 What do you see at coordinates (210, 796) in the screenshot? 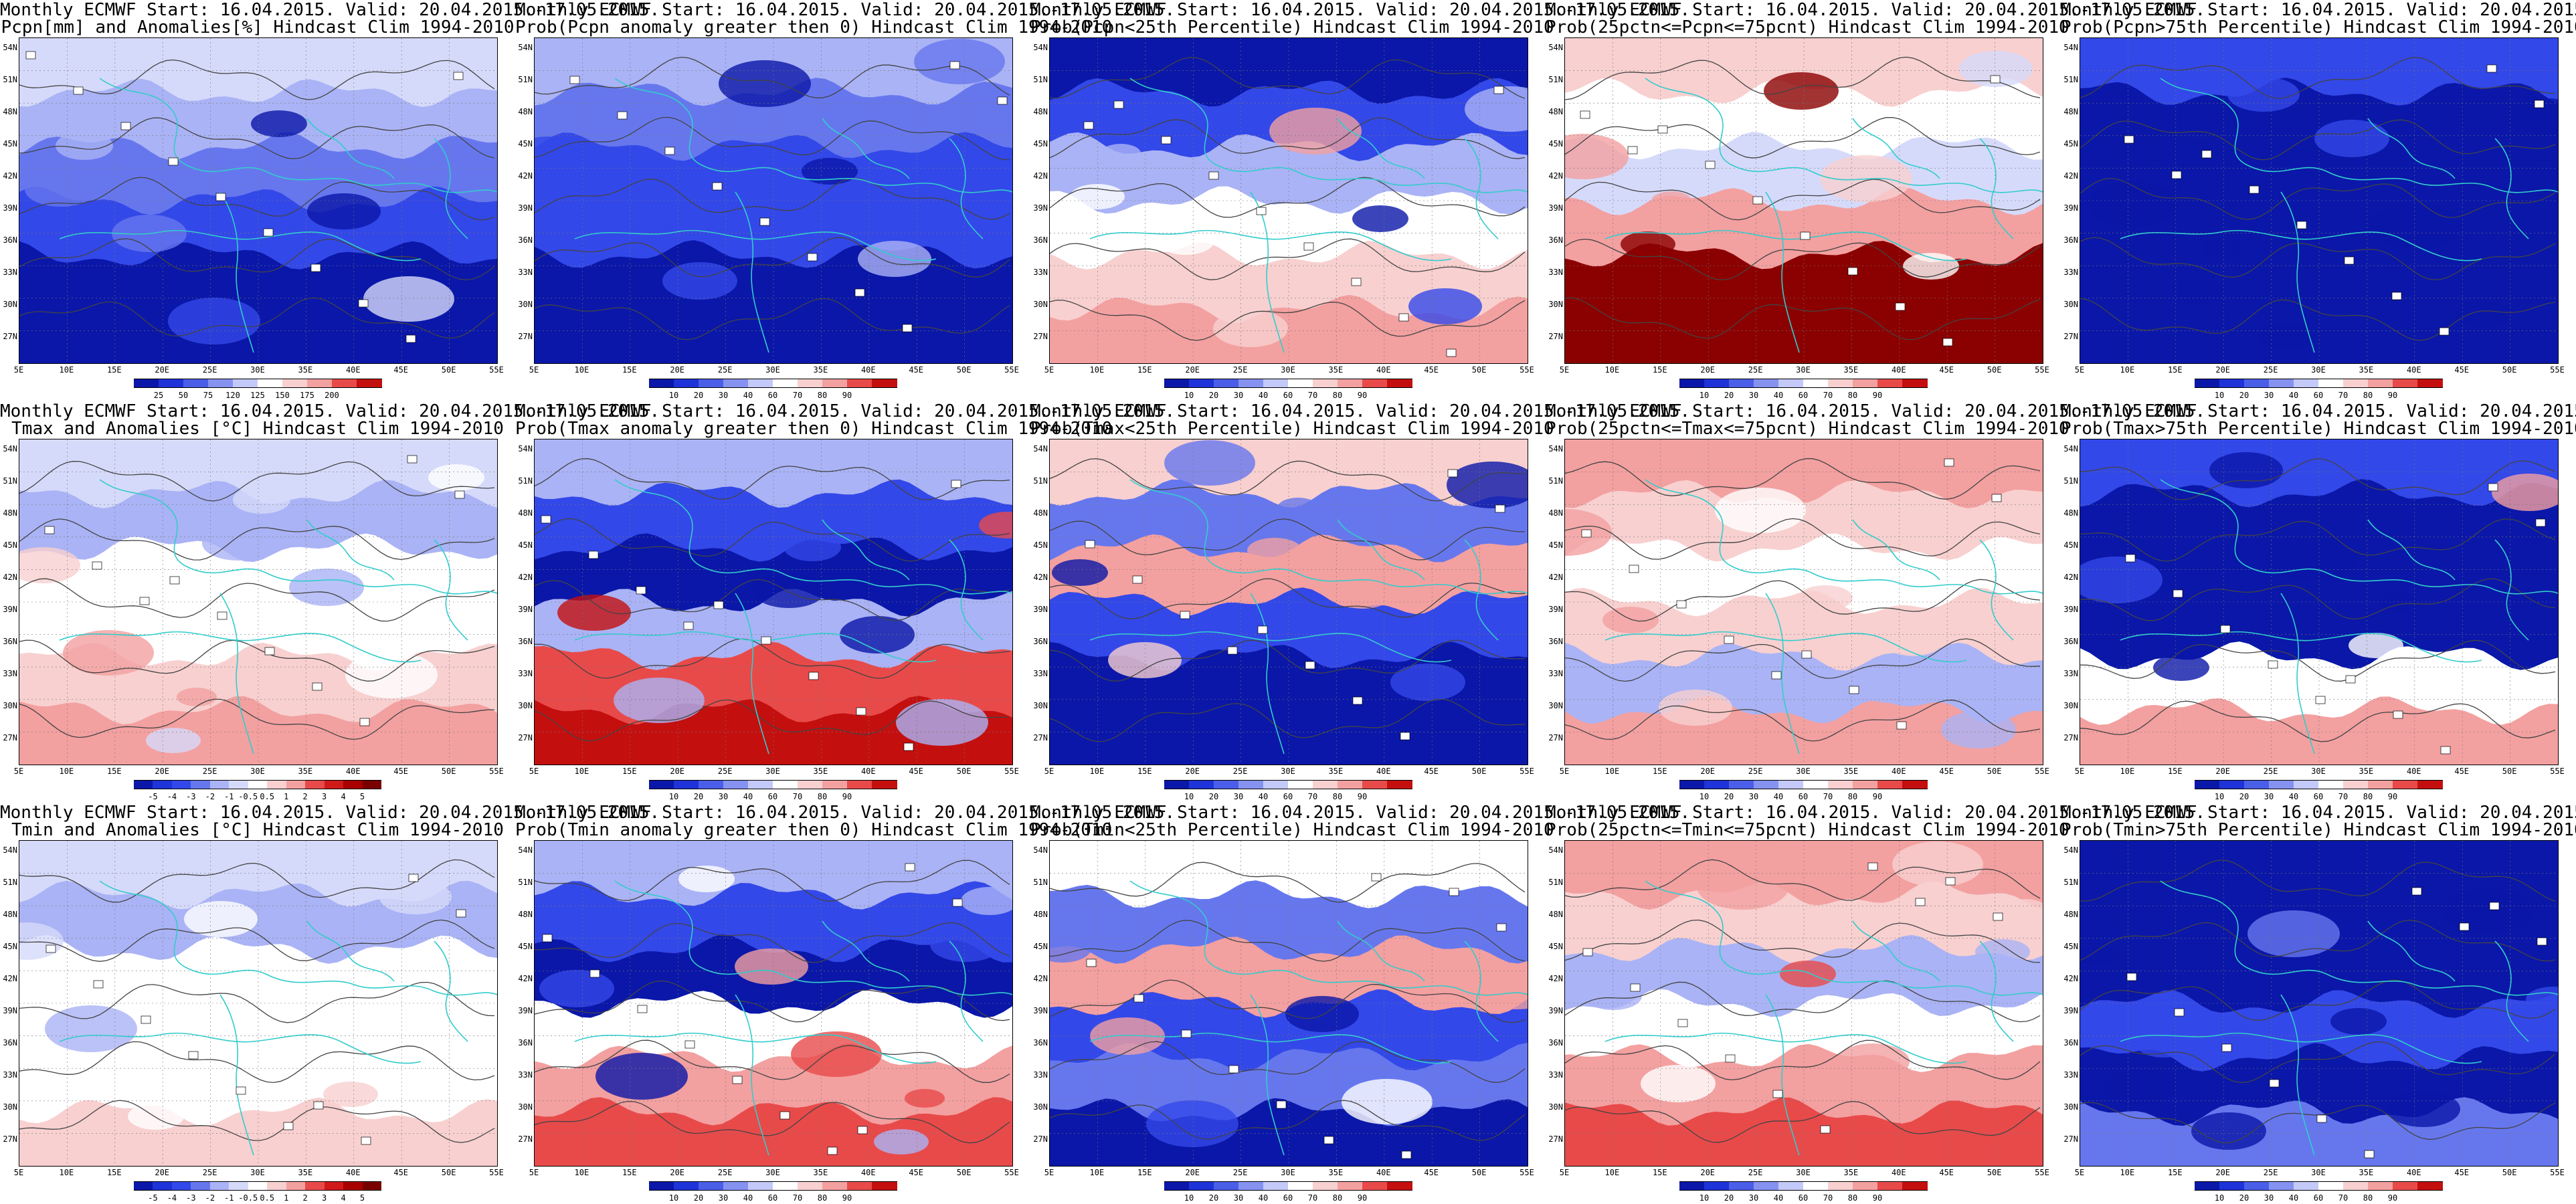
I see `colorbar-label: -2` at bounding box center [210, 796].